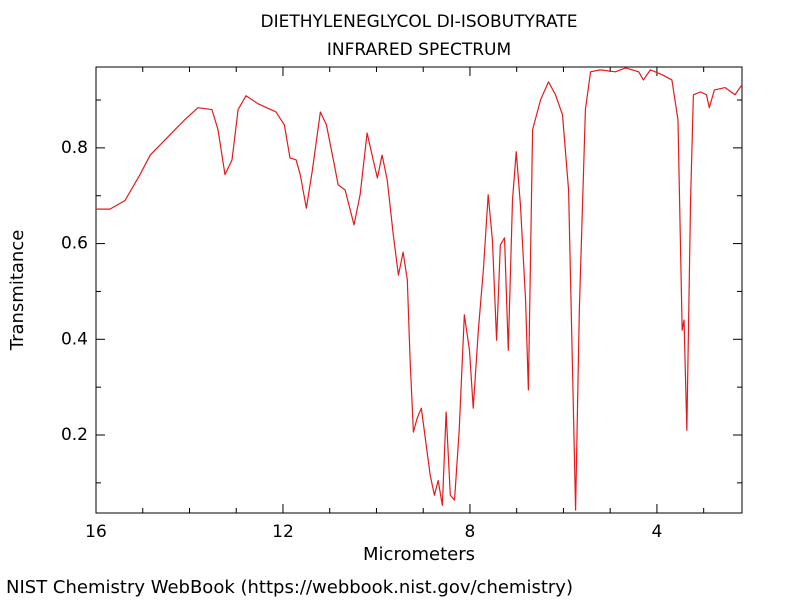 Image resolution: width=800 pixels, height=600 pixels. What do you see at coordinates (74, 339) in the screenshot?
I see `y-tick-label: 0.4` at bounding box center [74, 339].